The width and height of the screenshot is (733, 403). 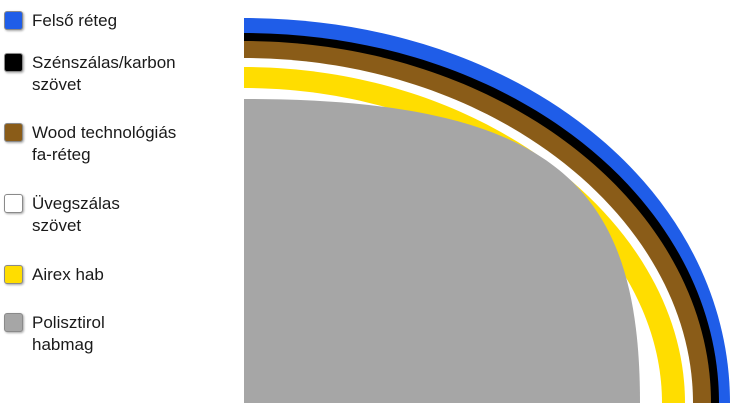 I want to click on legend-item-airex: Airex hab, so click(x=54, y=275).